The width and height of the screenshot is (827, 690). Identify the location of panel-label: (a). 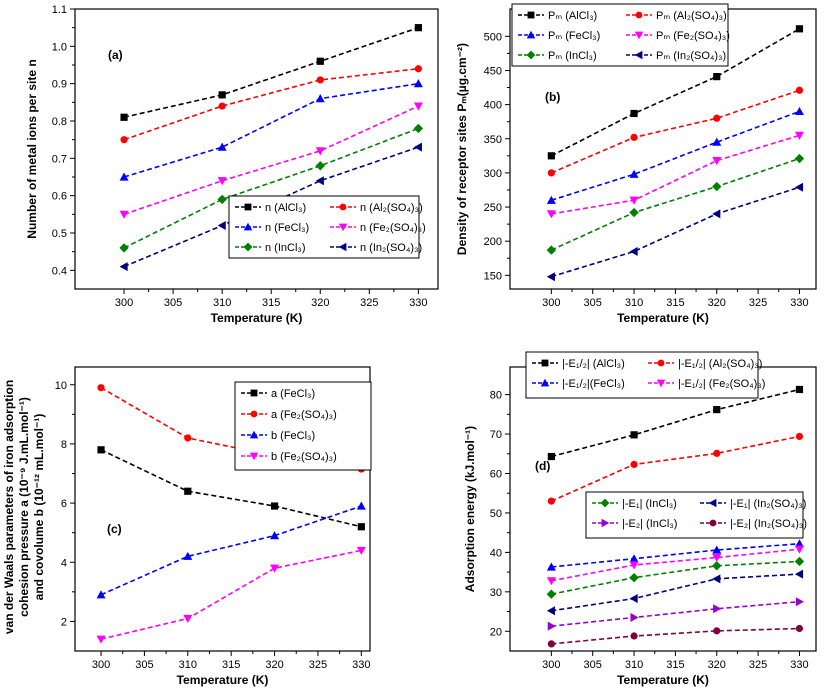
(115, 55).